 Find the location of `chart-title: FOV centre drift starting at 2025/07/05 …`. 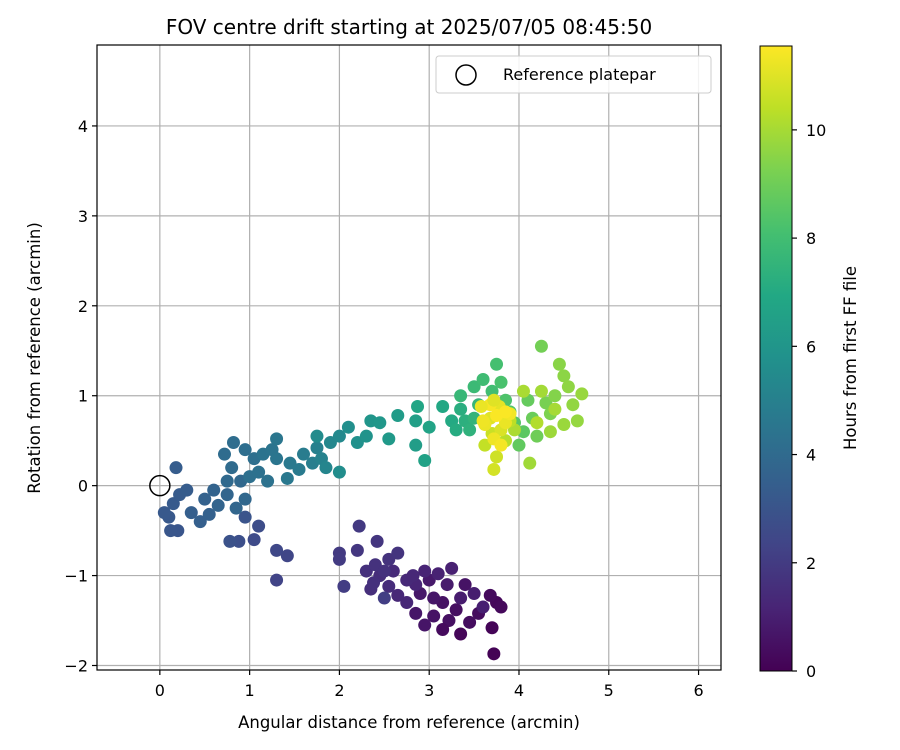

chart-title: FOV centre drift starting at 2025/07/05 … is located at coordinates (409, 27).